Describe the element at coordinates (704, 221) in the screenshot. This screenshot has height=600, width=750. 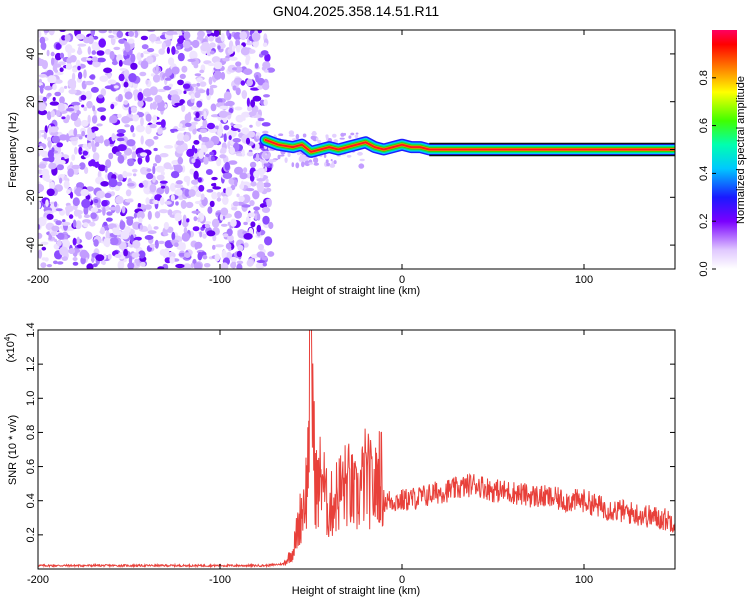
I see `colorbar-tick-label: 0.2` at that location.